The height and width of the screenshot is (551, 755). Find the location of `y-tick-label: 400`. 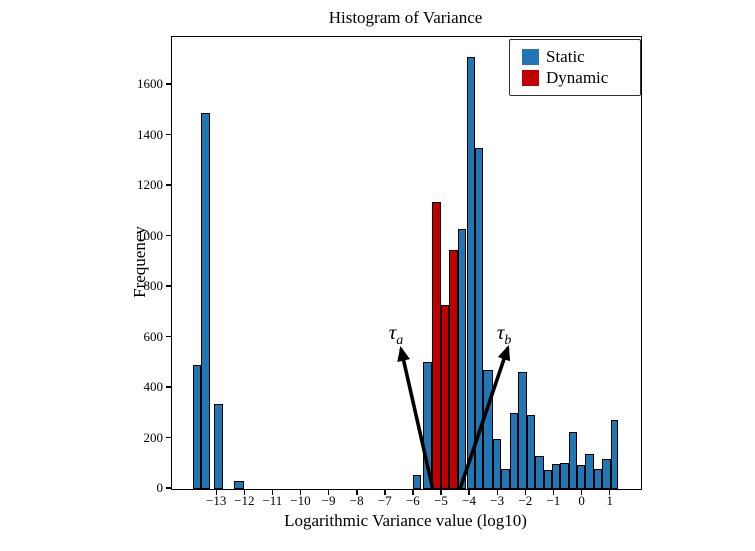

y-tick-label: 400 is located at coordinates (153, 386).